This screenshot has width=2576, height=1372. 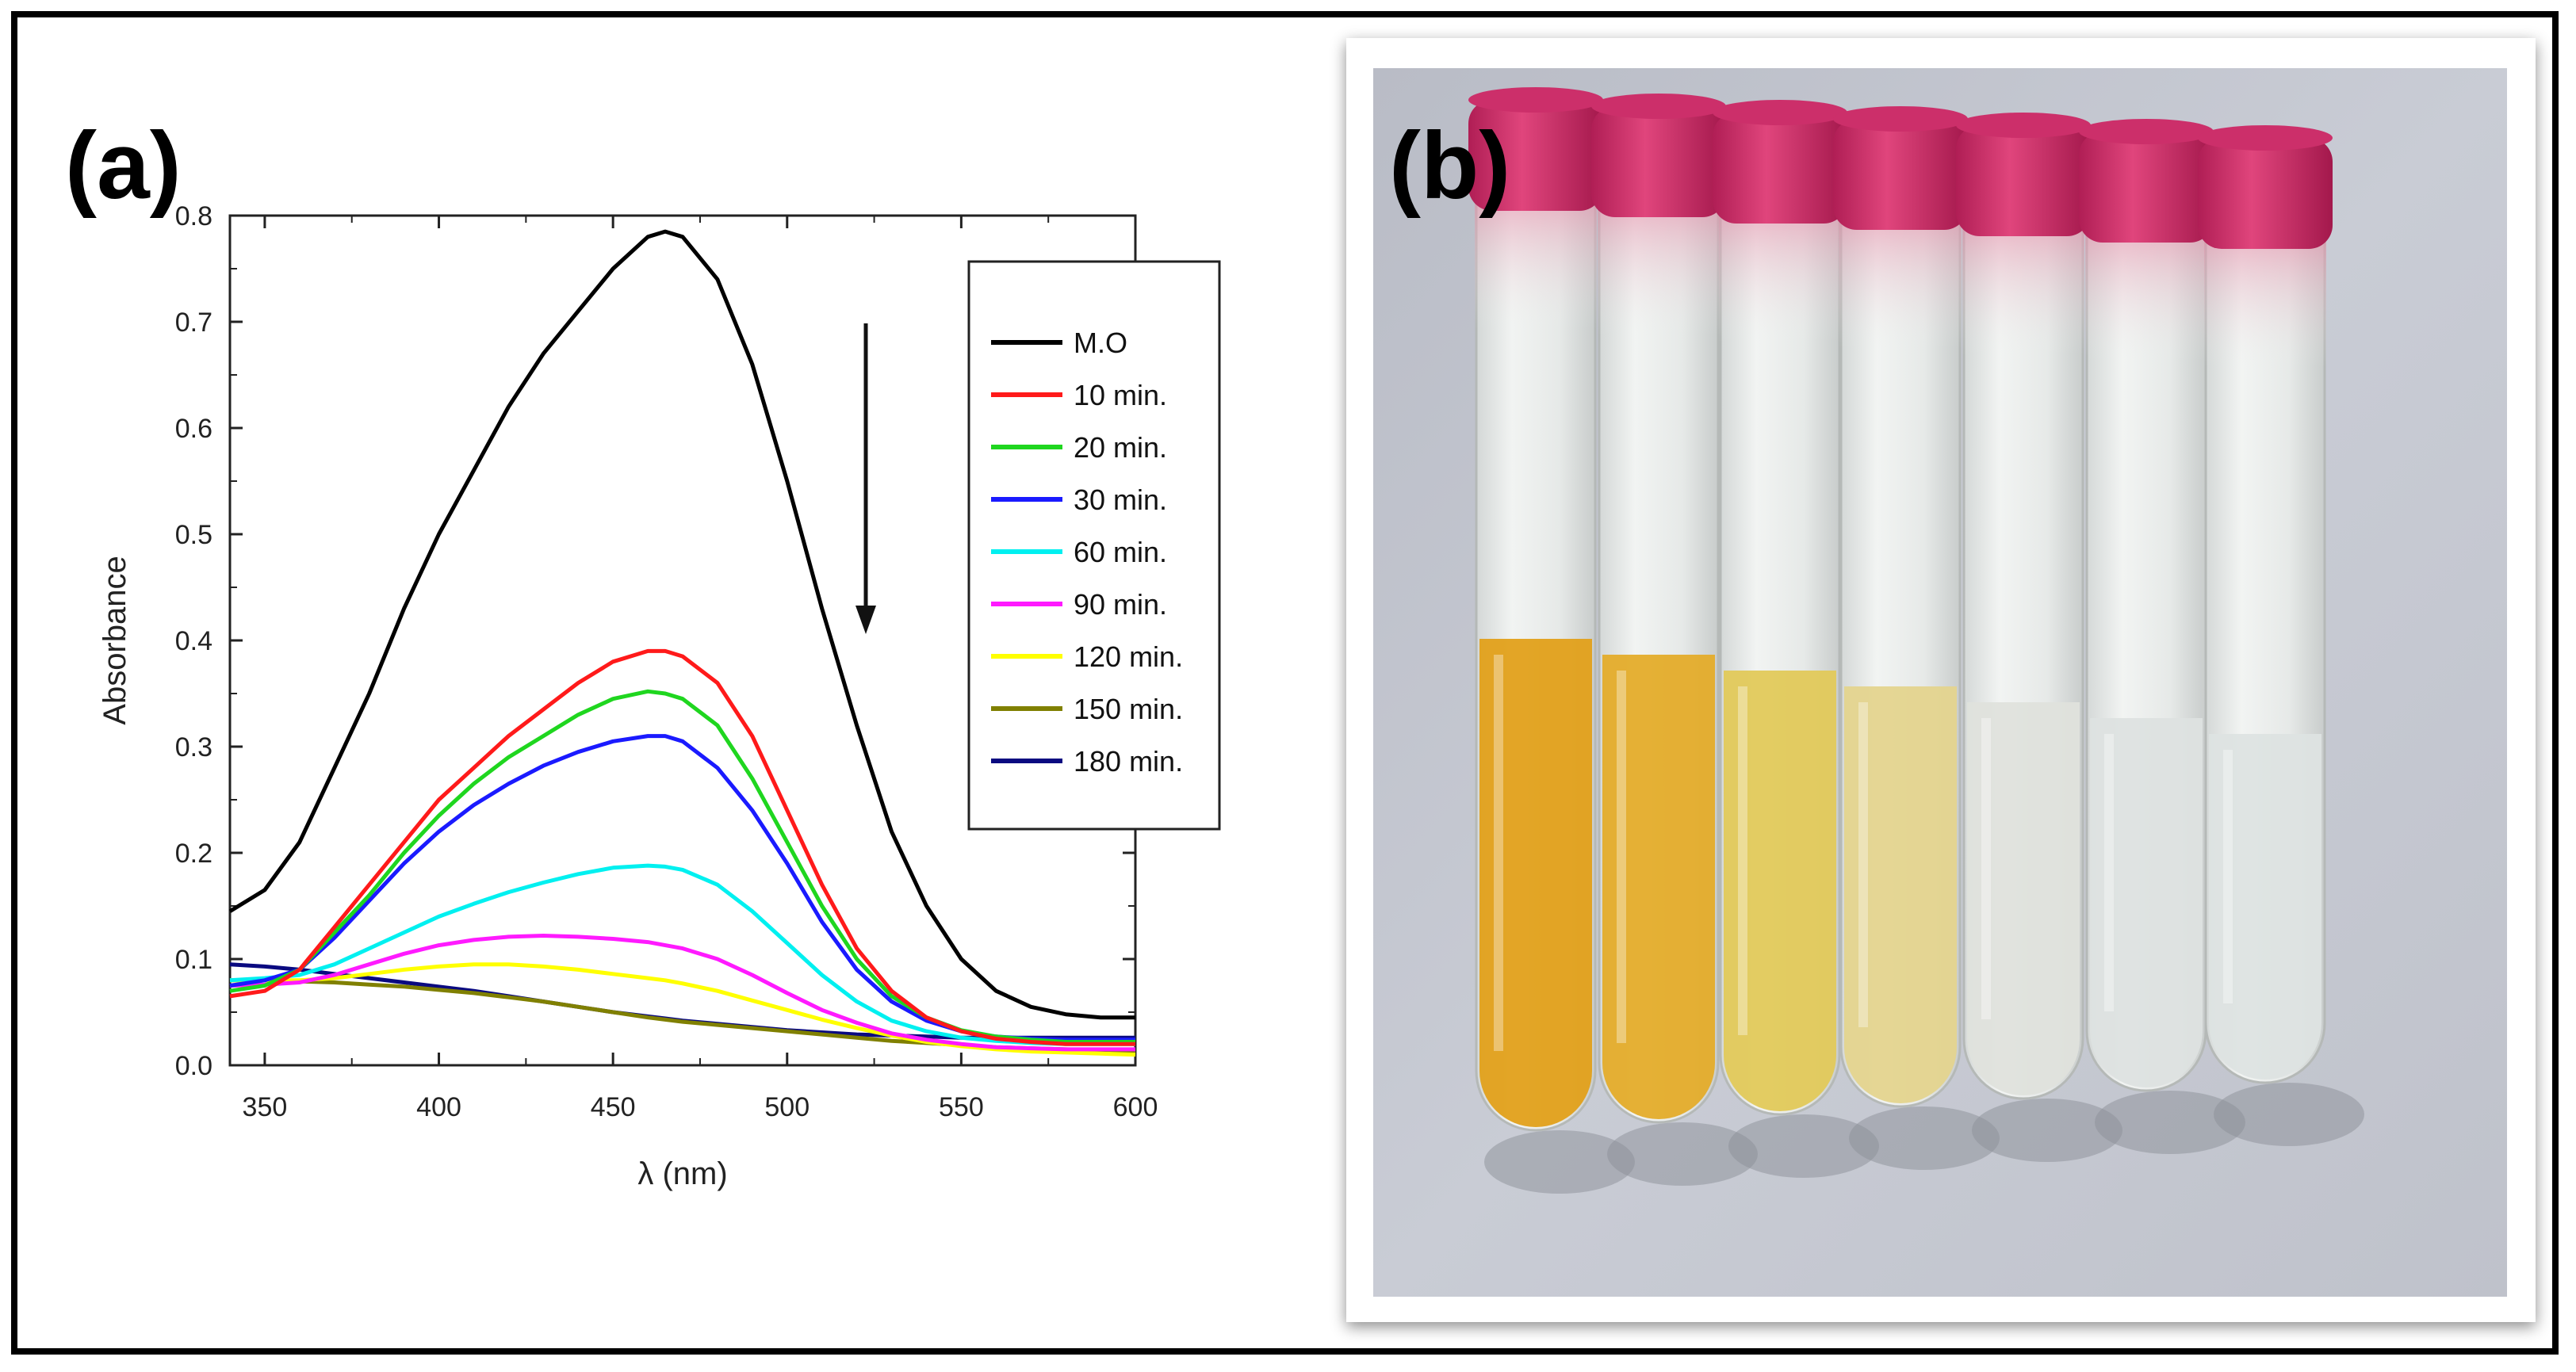 I want to click on legend-entry-label: 20 min., so click(x=1120, y=447).